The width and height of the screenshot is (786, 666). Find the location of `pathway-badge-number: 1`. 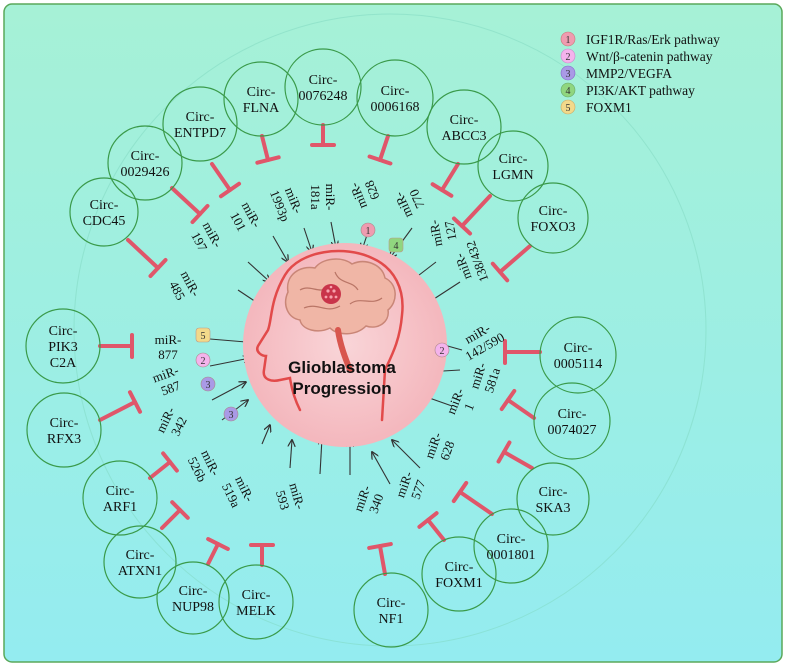

pathway-badge-number: 1 is located at coordinates (368, 231).